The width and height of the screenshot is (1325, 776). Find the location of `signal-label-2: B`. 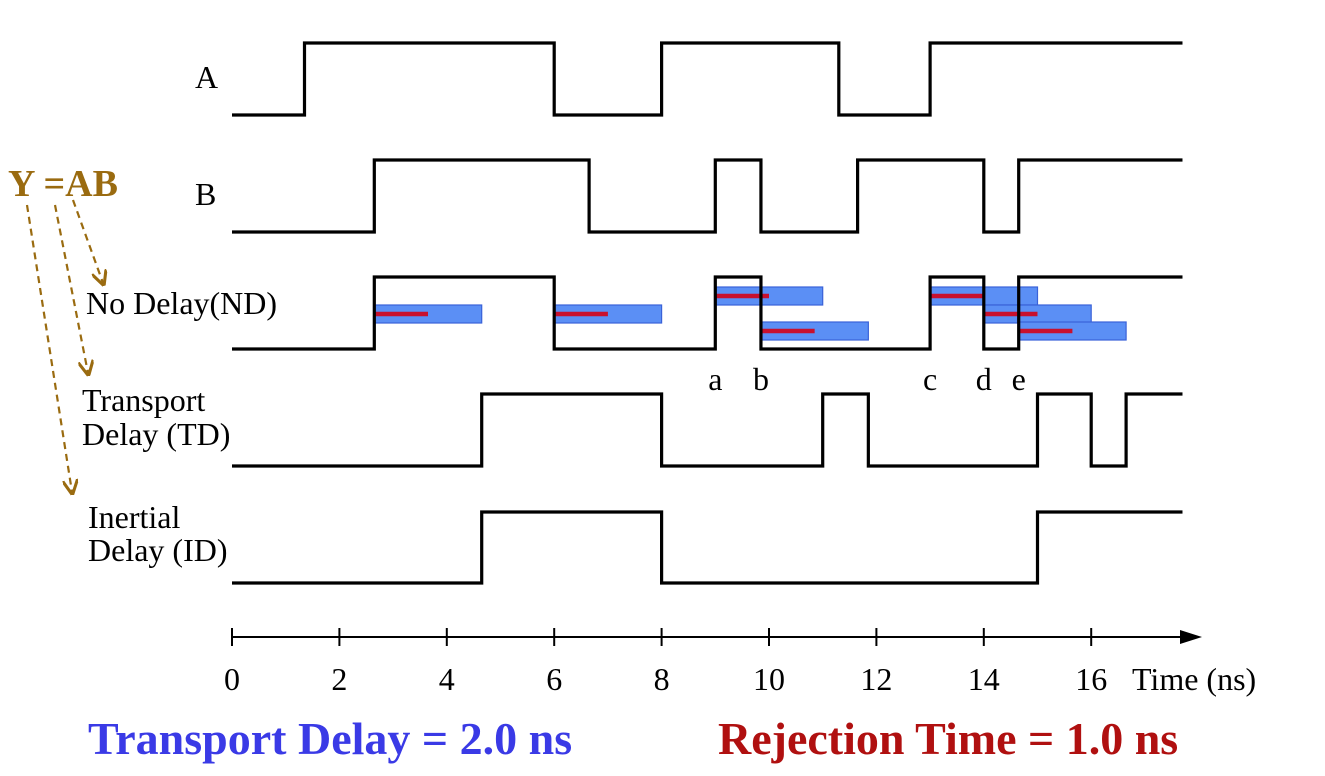

signal-label-2: B is located at coordinates (205, 194).